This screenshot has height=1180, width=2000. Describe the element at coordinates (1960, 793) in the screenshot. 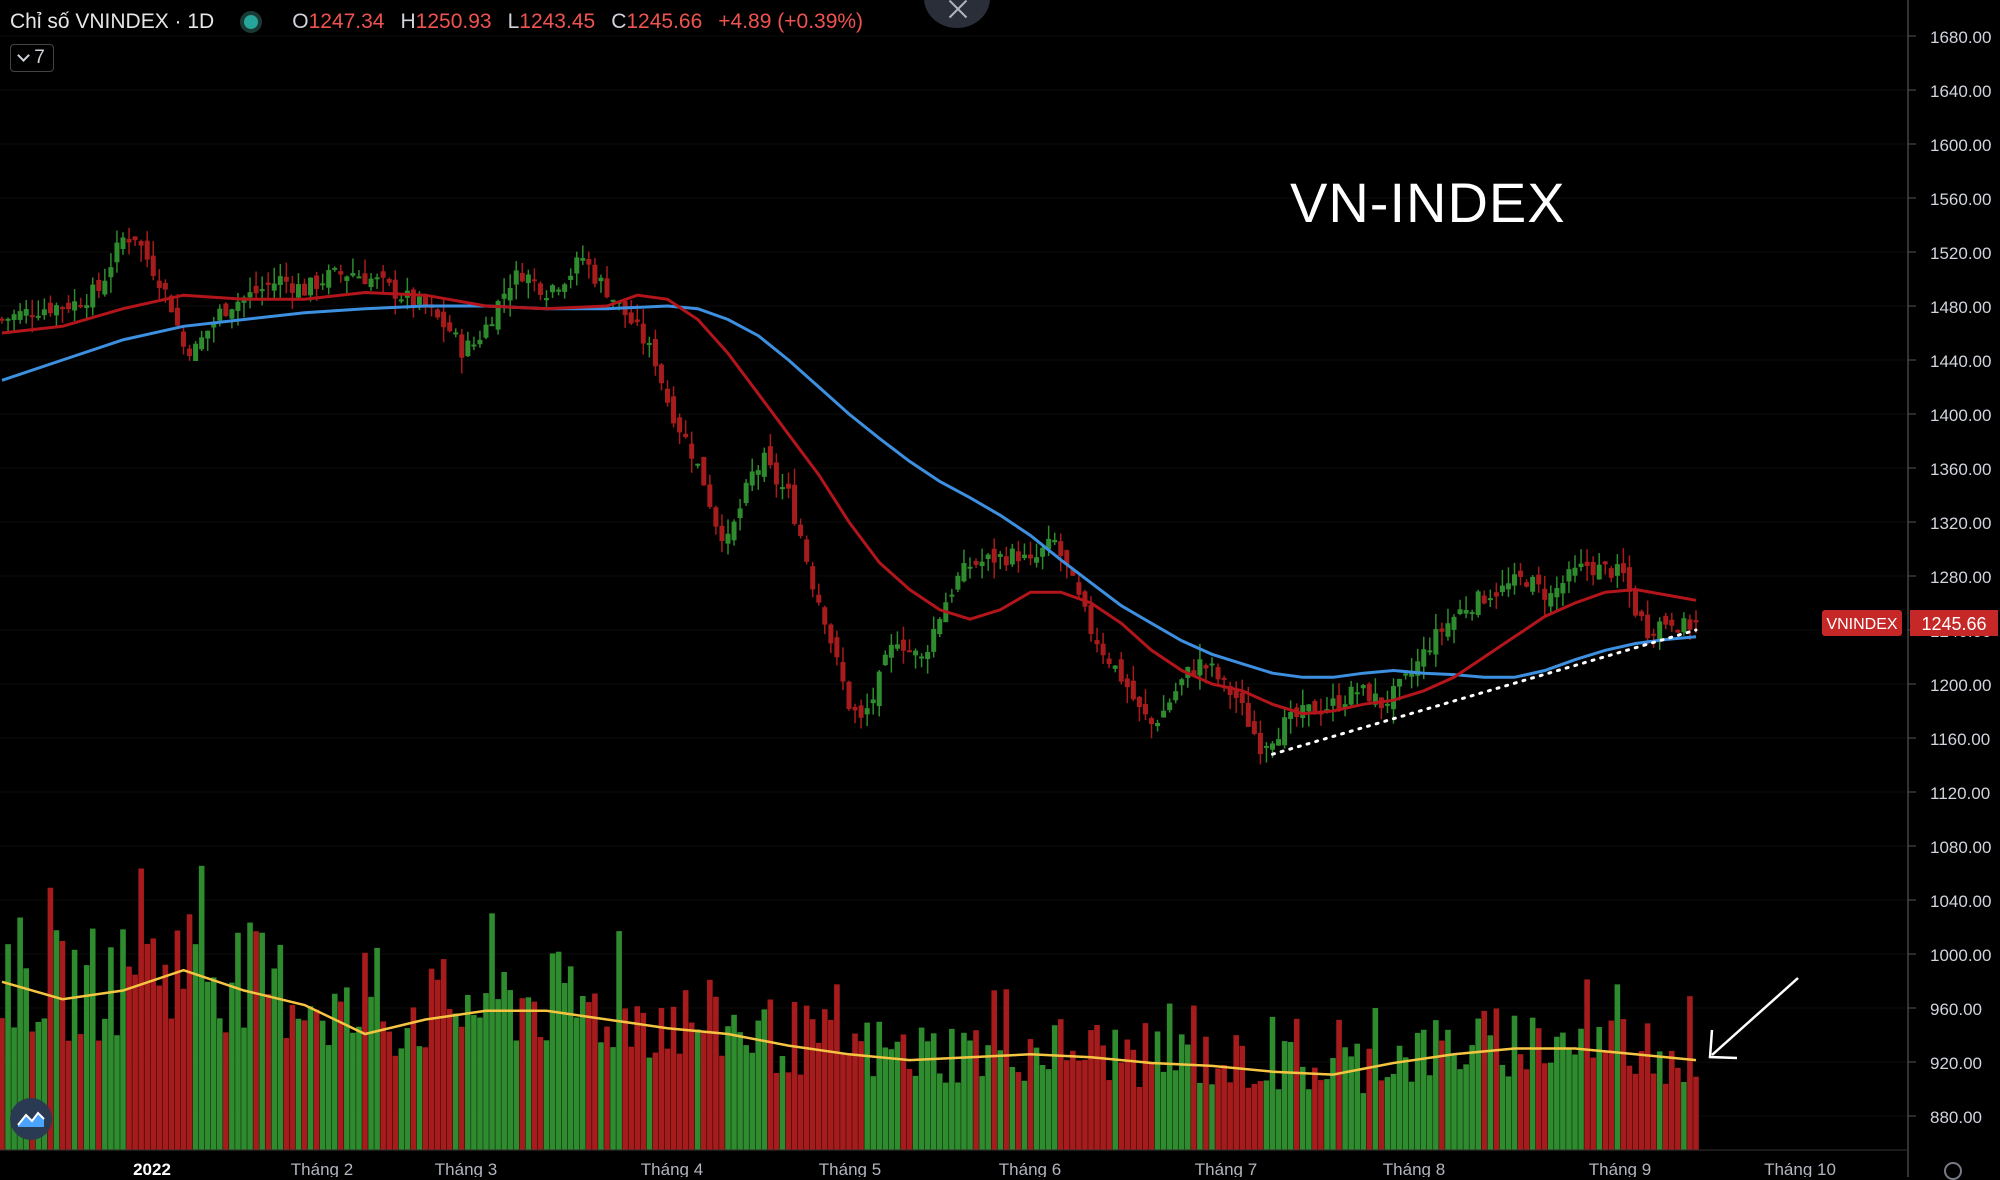

I see `price-tick-label: 1120.00` at that location.